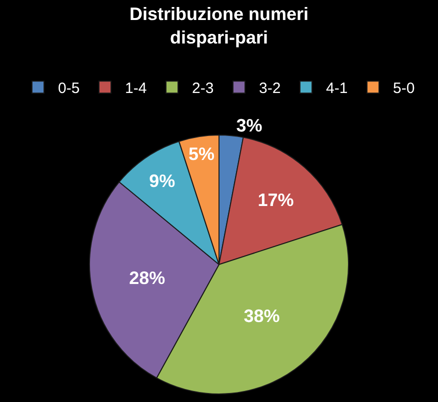 The image size is (438, 402). Describe the element at coordinates (147, 278) in the screenshot. I see `data-label: 28%` at that location.